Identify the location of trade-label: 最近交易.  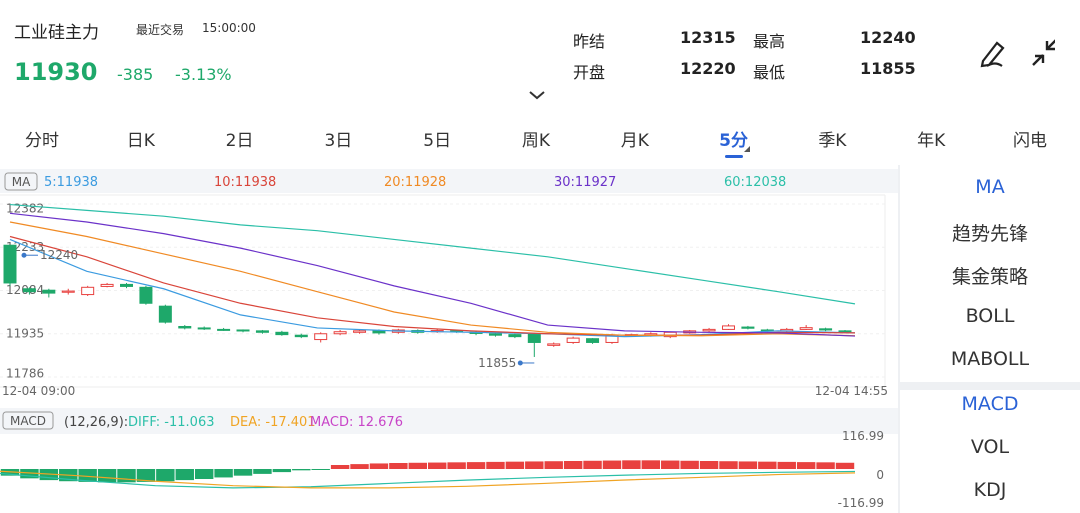
(160, 30).